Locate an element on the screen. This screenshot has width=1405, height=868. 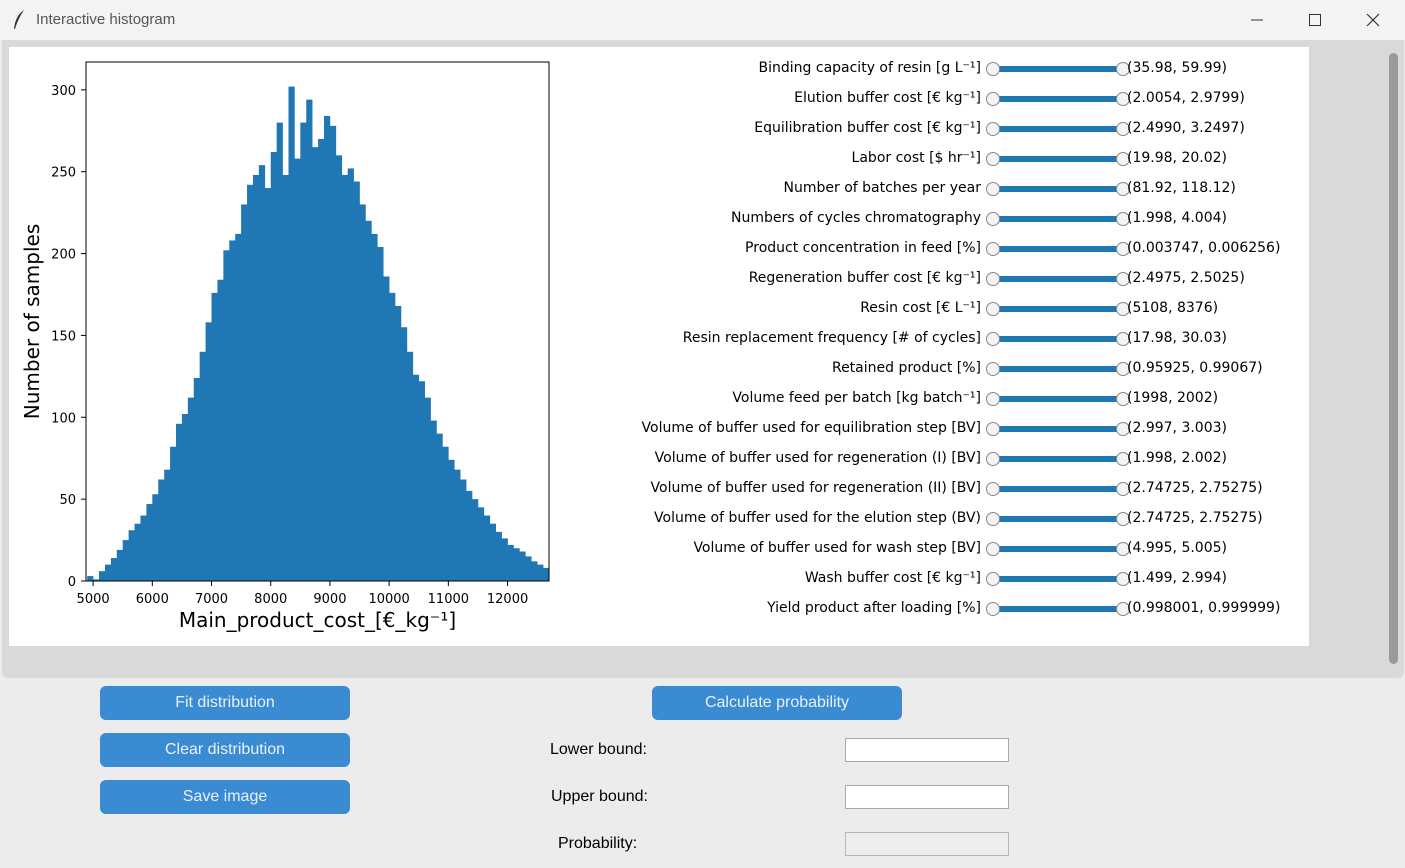
maximize-button is located at coordinates (1315, 20).